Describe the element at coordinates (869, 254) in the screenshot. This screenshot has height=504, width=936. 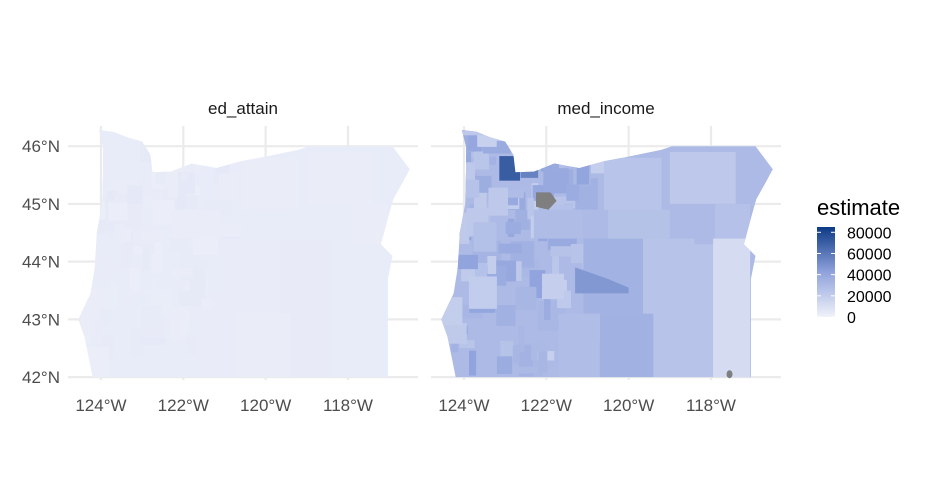
I see `legend-label: 60000` at that location.